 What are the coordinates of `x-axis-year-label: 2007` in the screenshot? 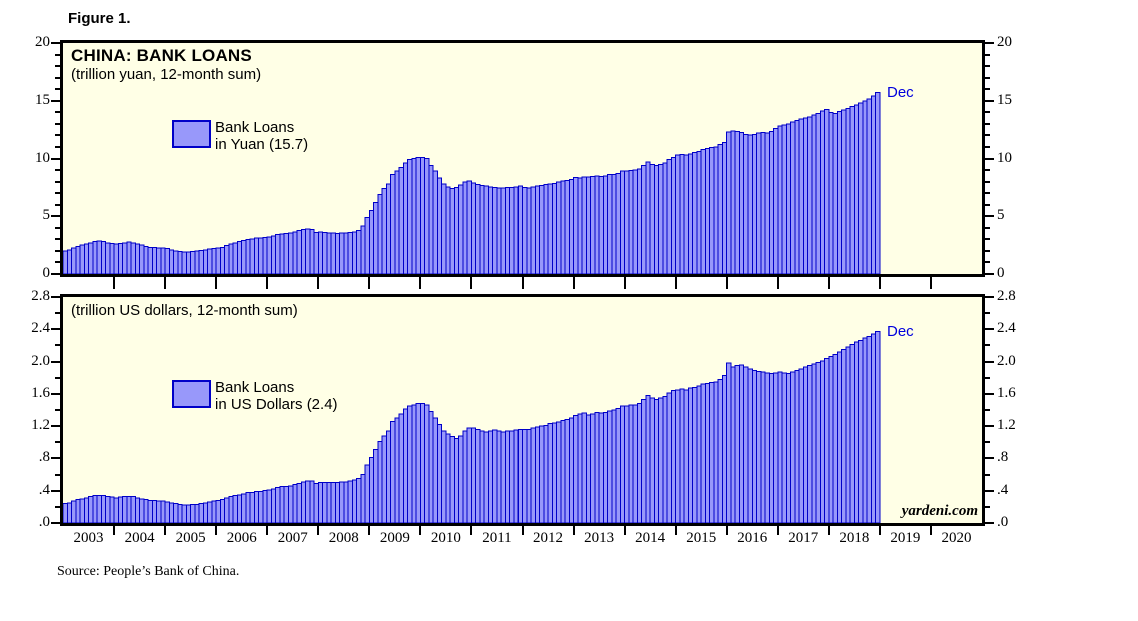 It's located at (292, 538).